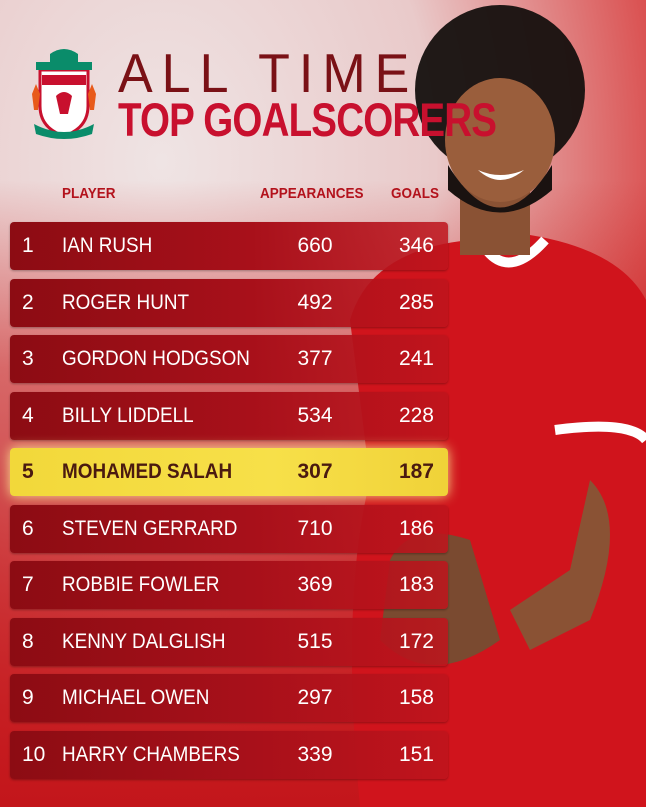 The width and height of the screenshot is (646, 807). I want to click on appearances-cell: 660, so click(315, 245).